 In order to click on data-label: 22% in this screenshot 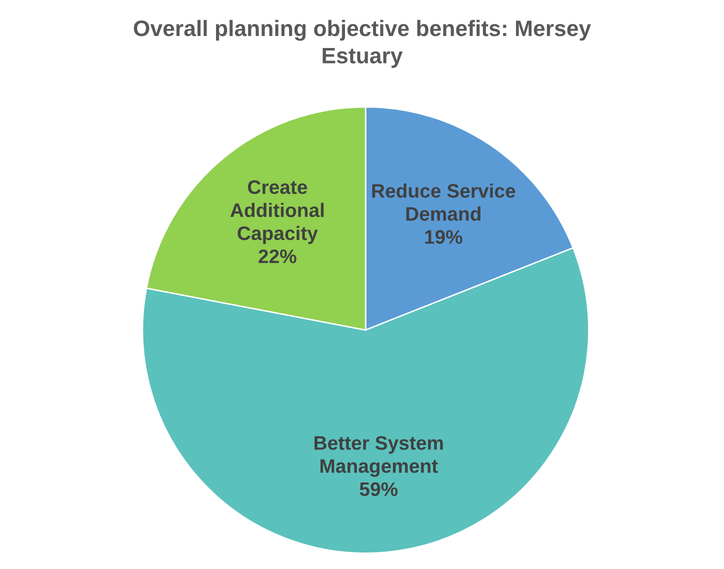, I will do `click(277, 256)`.